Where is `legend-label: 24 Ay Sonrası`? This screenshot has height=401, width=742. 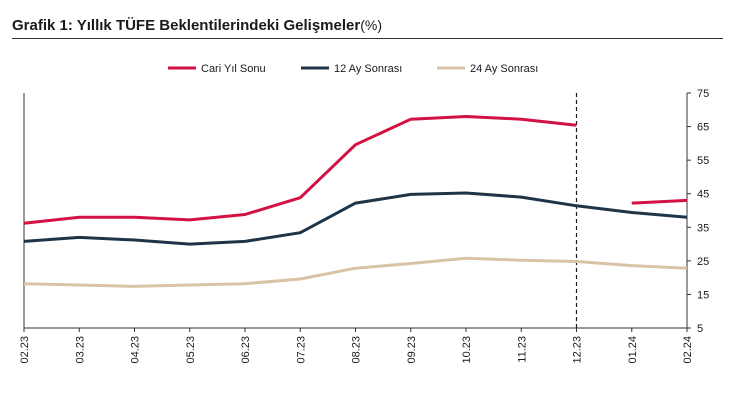
legend-label: 24 Ay Sonrası is located at coordinates (504, 69).